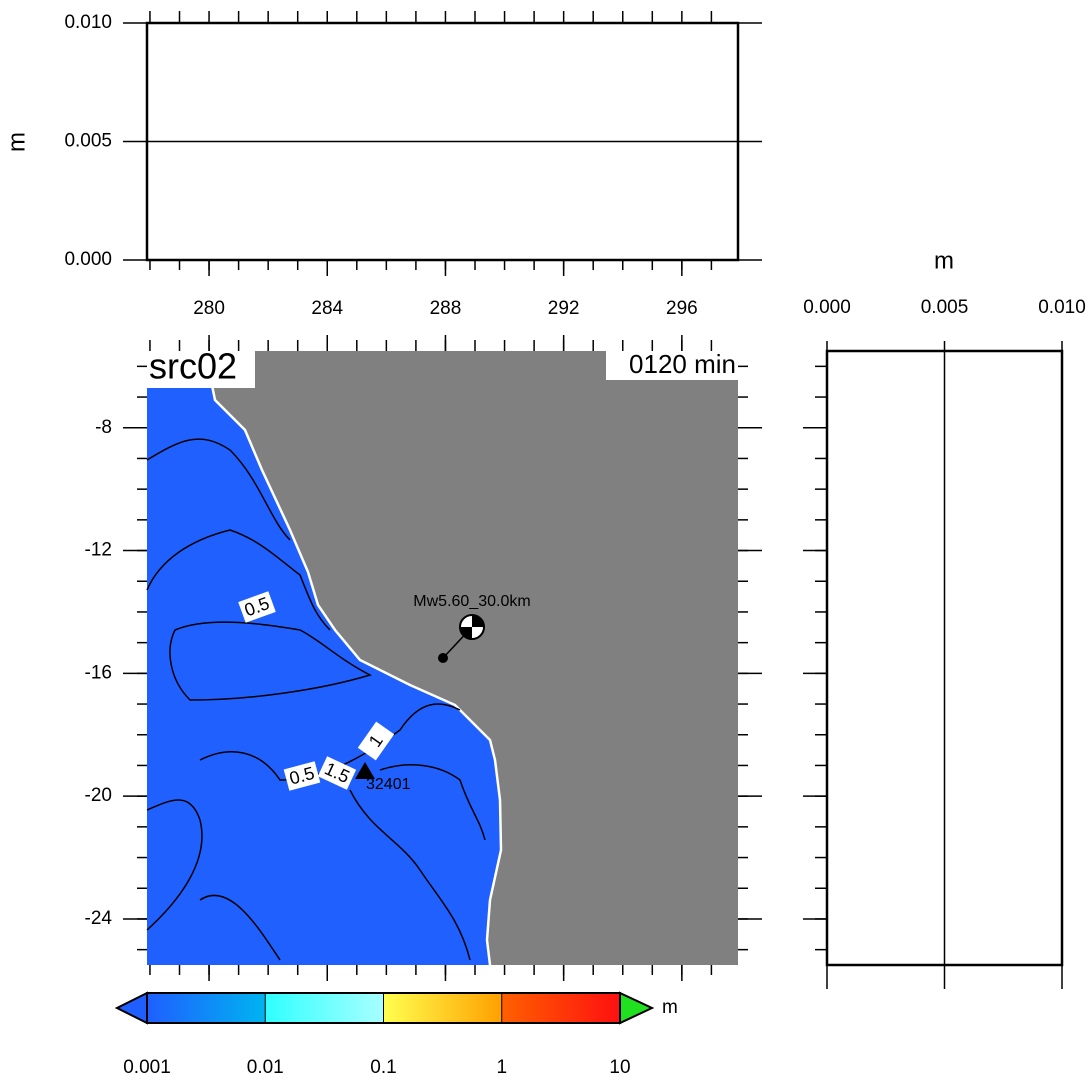 The width and height of the screenshot is (1088, 1083). I want to click on x-tick-label: 280, so click(209, 308).